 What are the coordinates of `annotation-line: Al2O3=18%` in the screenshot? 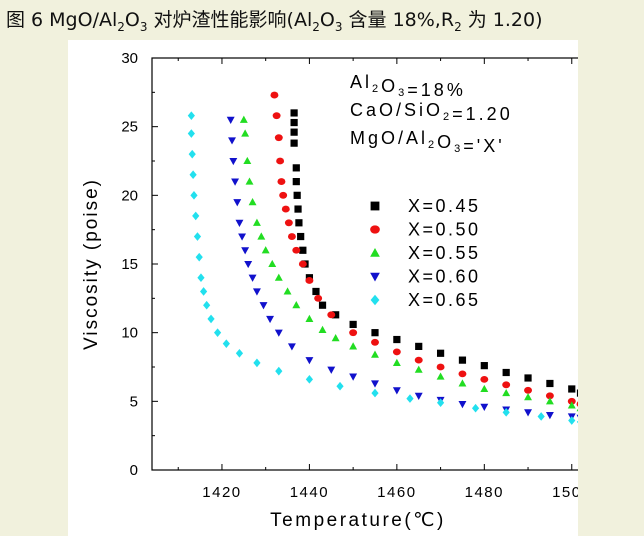 It's located at (408, 86).